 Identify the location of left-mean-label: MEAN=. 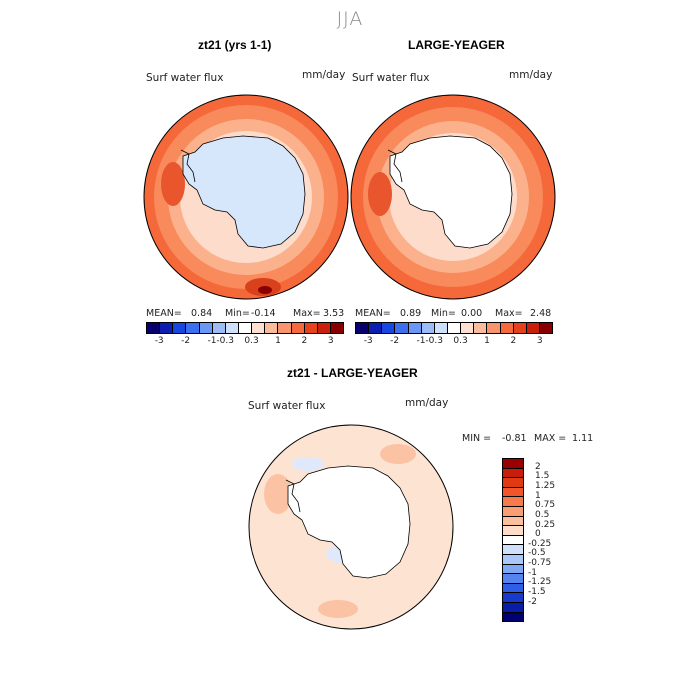
(164, 313).